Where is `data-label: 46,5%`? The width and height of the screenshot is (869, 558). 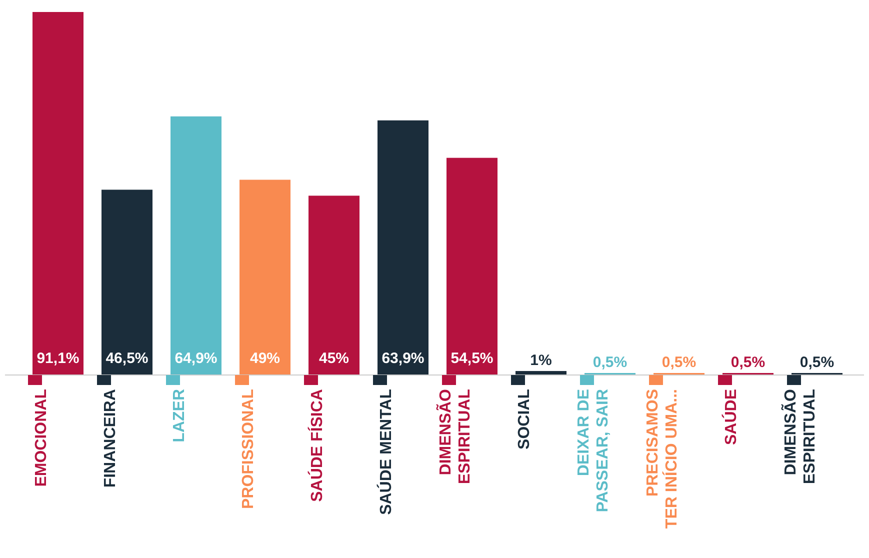 data-label: 46,5% is located at coordinates (127, 358).